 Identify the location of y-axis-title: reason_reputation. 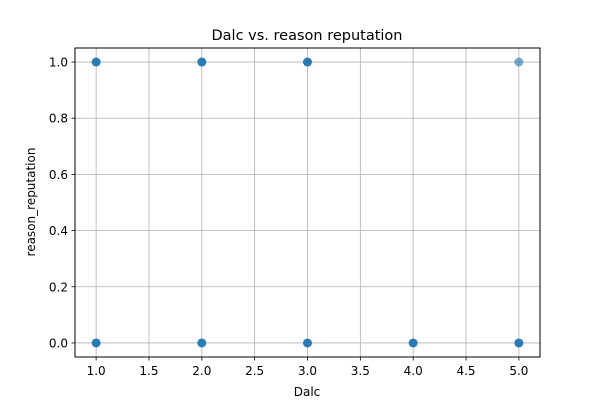
(31, 202).